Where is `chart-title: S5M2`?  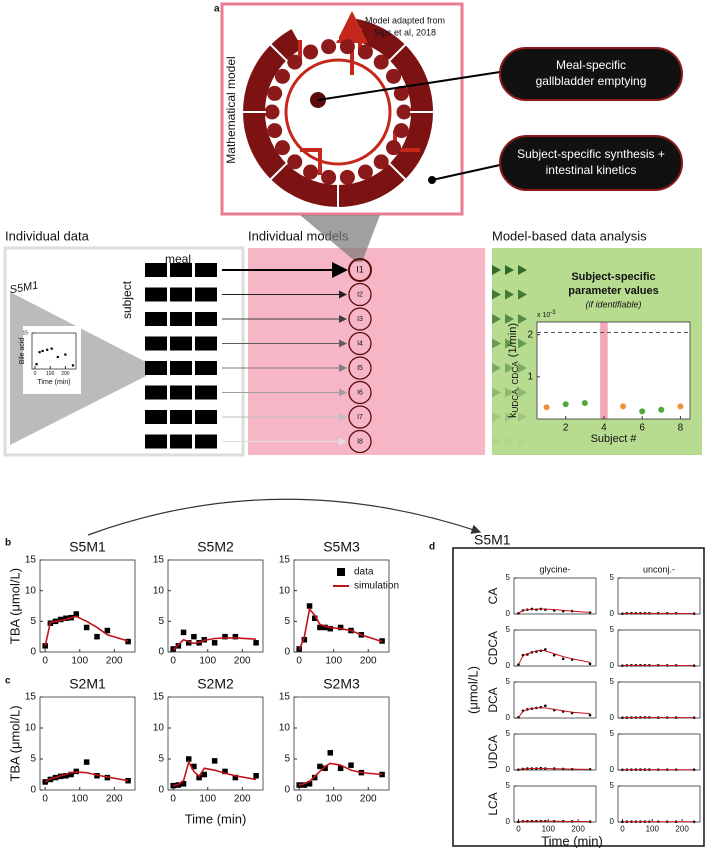
chart-title: S5M2 is located at coordinates (215, 547).